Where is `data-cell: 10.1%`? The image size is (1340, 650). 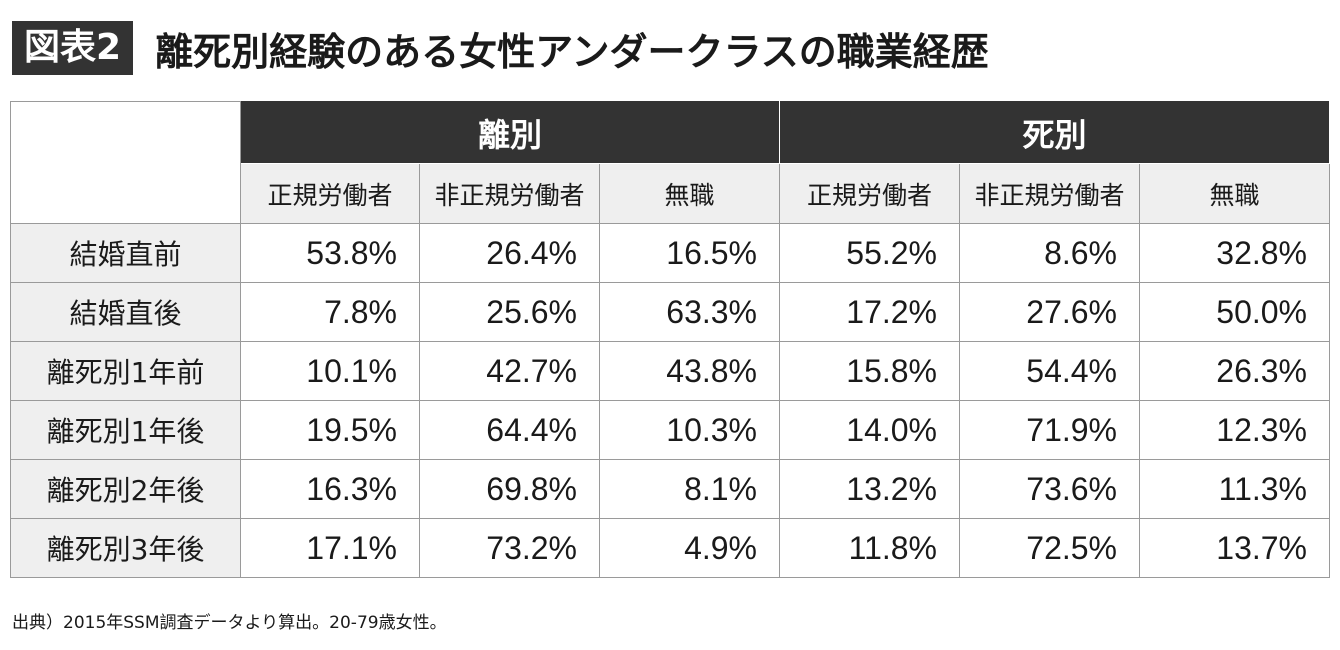 data-cell: 10.1% is located at coordinates (330, 371).